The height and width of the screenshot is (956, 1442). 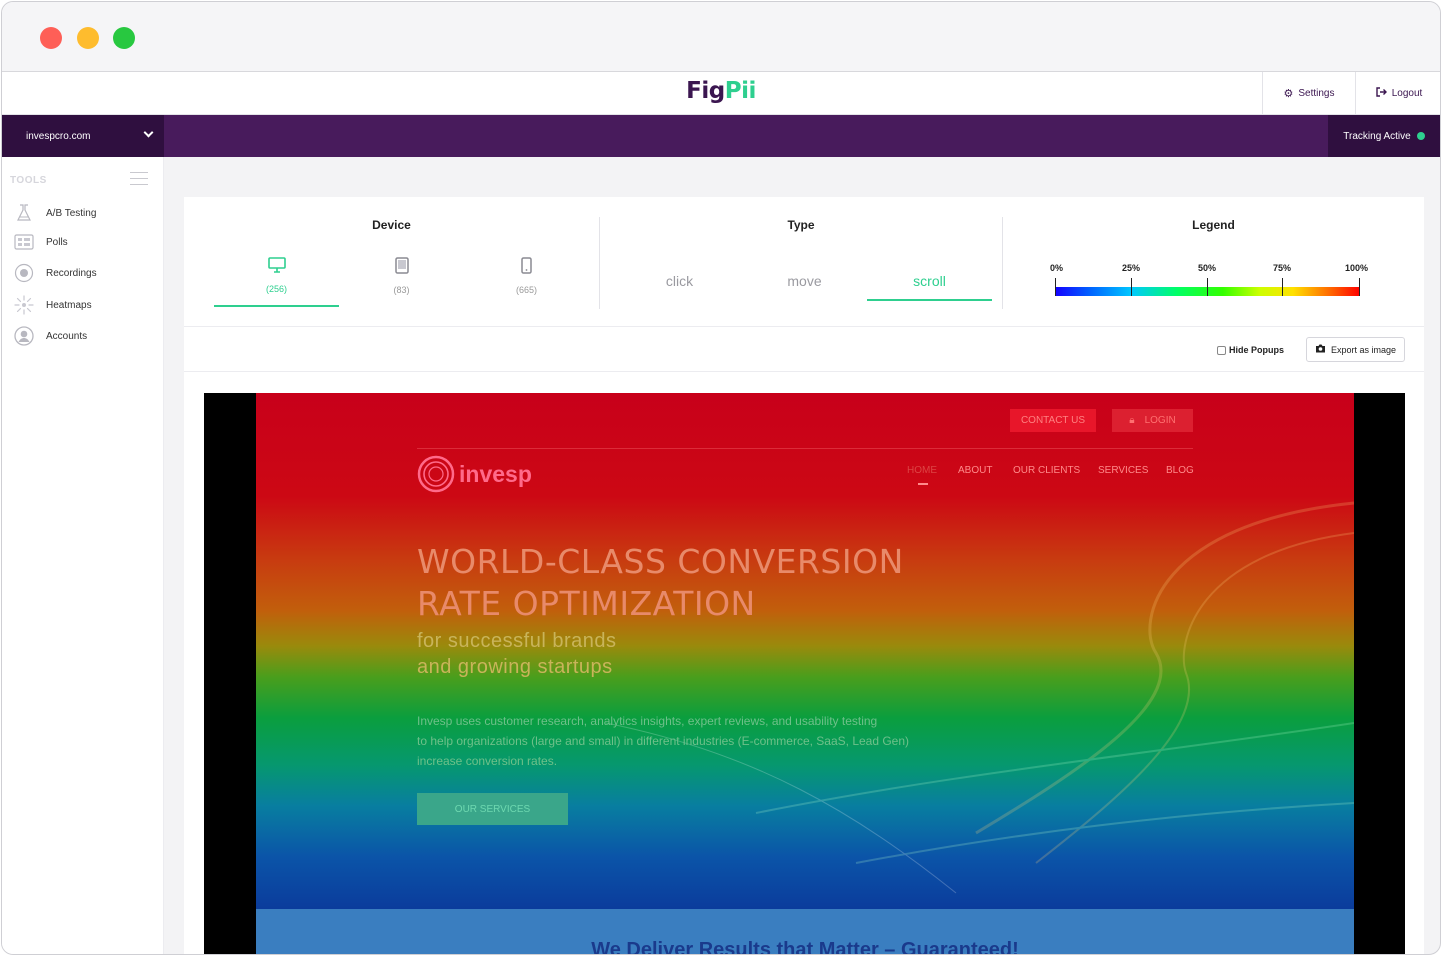 I want to click on flask-icon, so click(x=24, y=213).